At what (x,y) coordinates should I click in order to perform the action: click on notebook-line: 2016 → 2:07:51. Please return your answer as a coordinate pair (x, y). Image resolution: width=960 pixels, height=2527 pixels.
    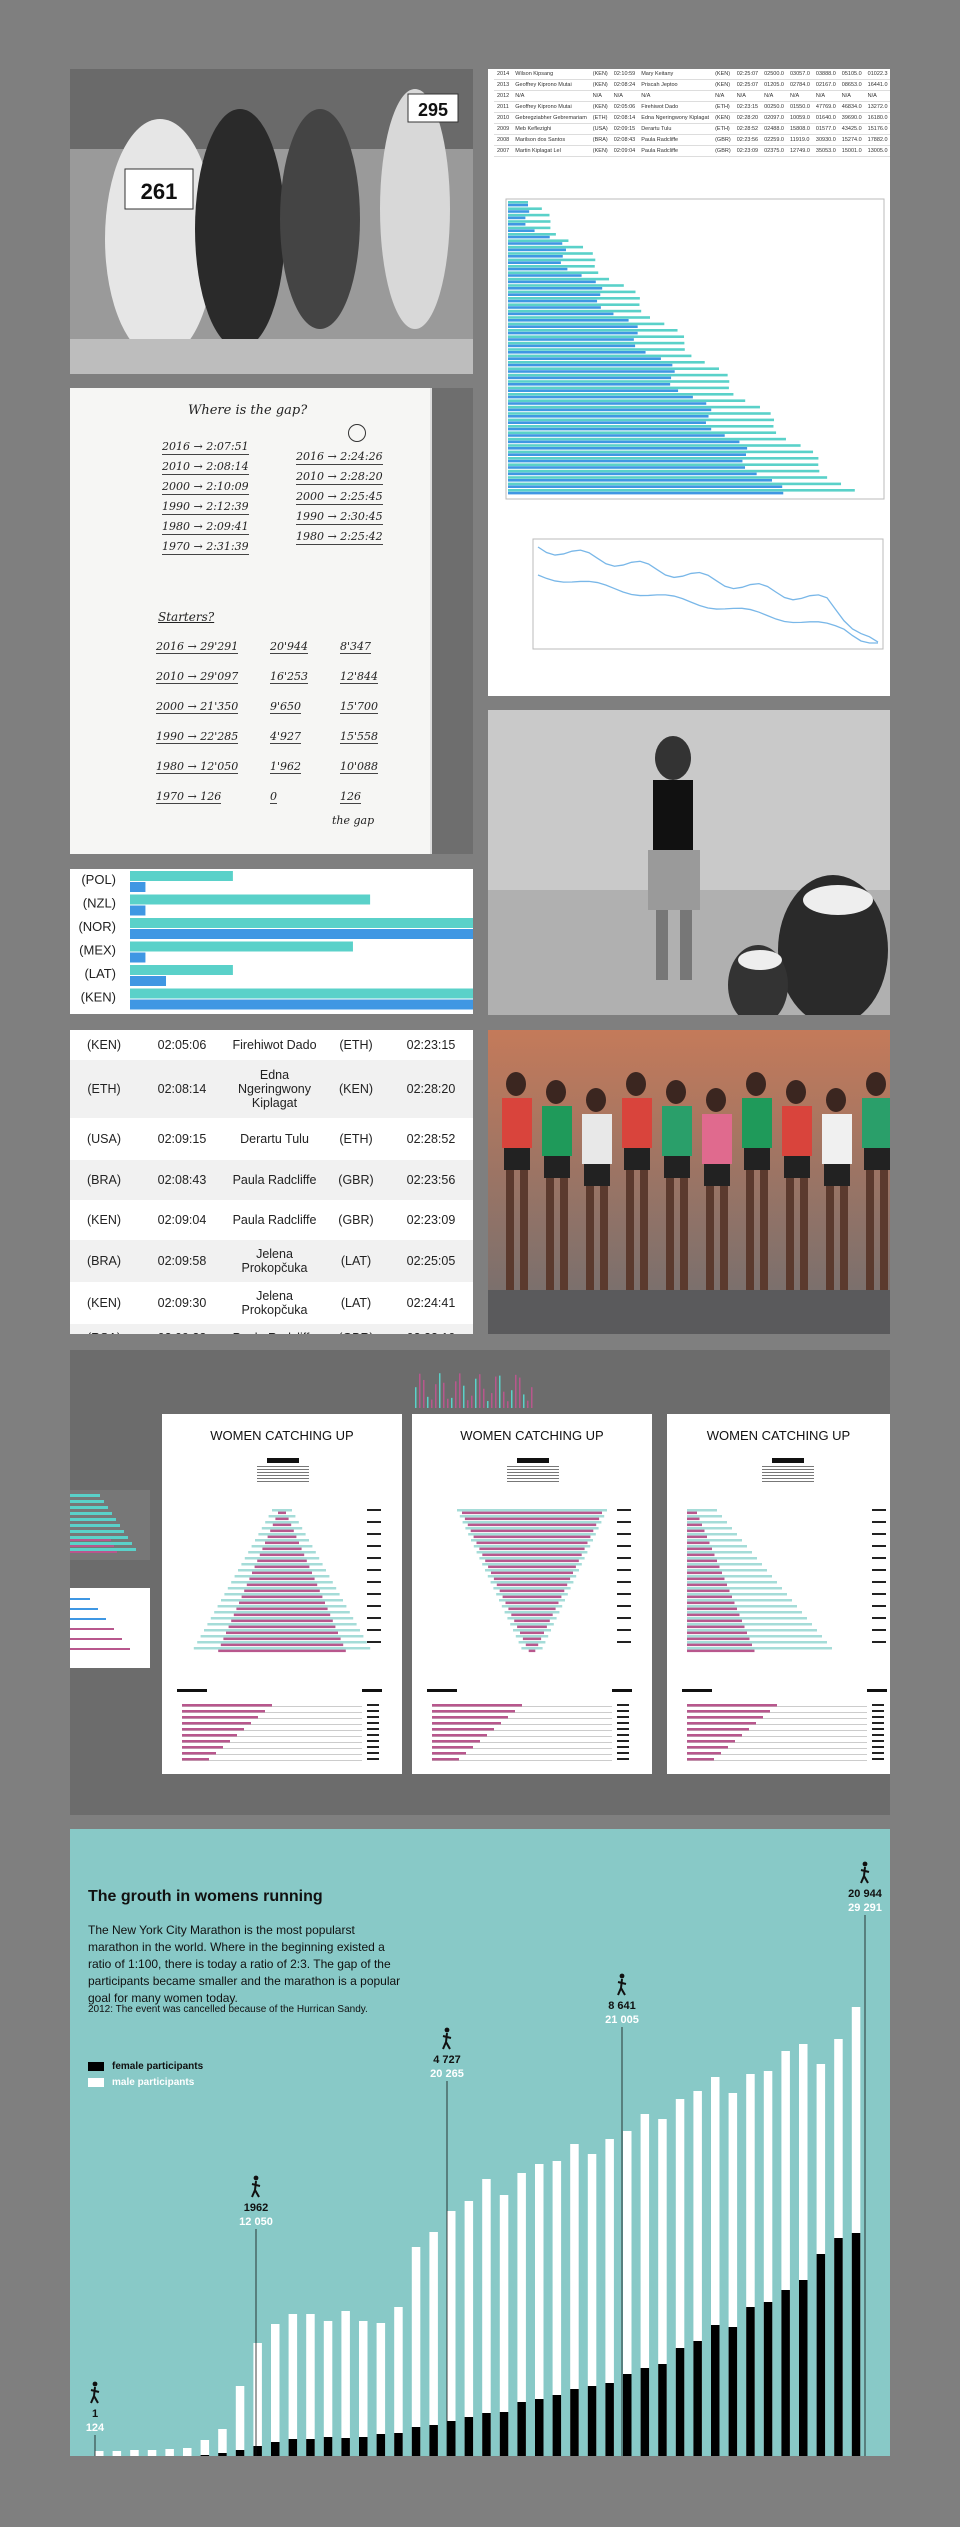
    Looking at the image, I should click on (205, 447).